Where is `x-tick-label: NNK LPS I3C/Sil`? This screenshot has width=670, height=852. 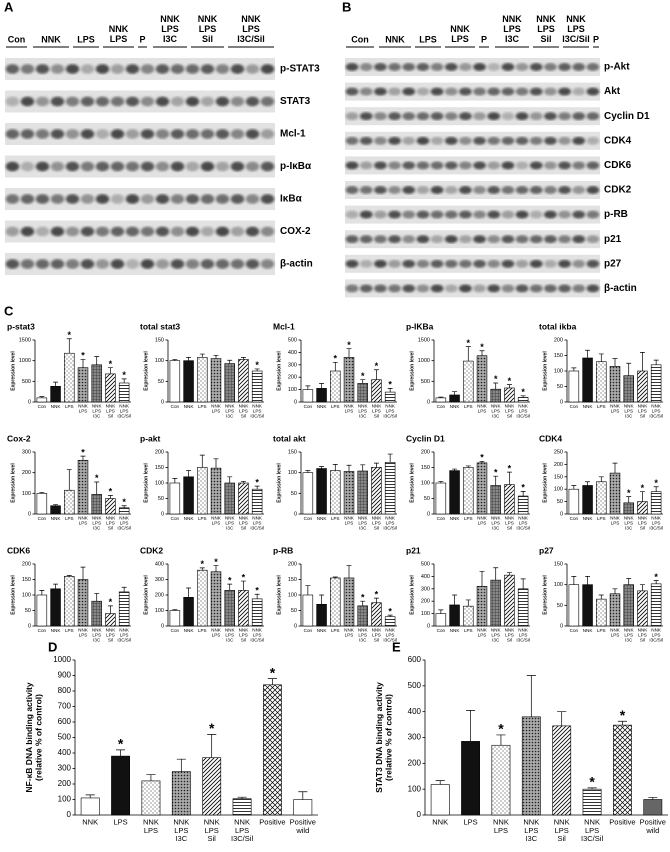
x-tick-label: NNK LPS I3C/Sil is located at coordinates (390, 635).